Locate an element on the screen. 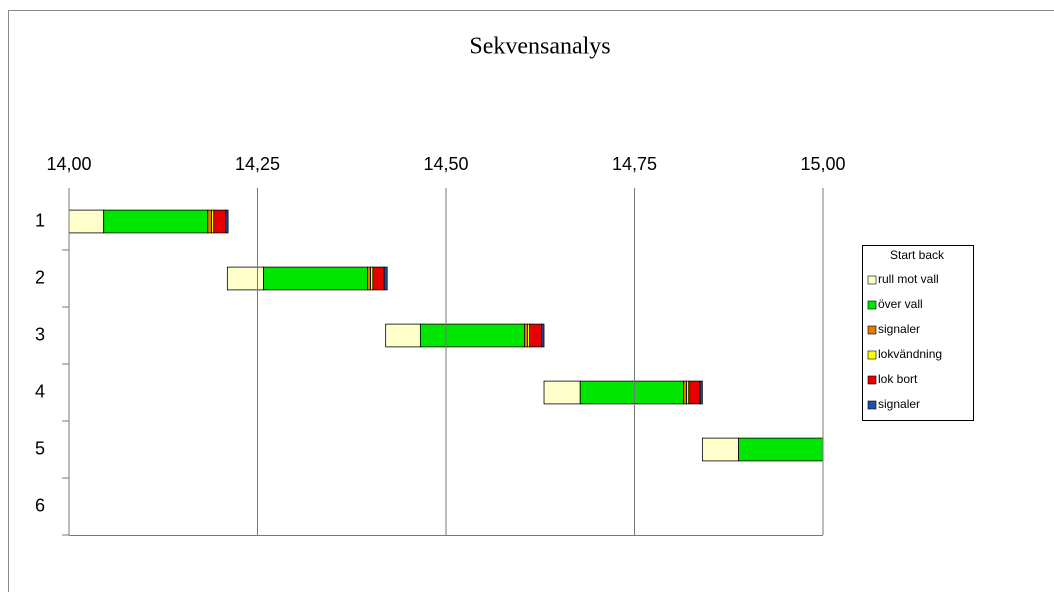 This screenshot has width=1054, height=592. y-tick-label: 1 is located at coordinates (40, 220).